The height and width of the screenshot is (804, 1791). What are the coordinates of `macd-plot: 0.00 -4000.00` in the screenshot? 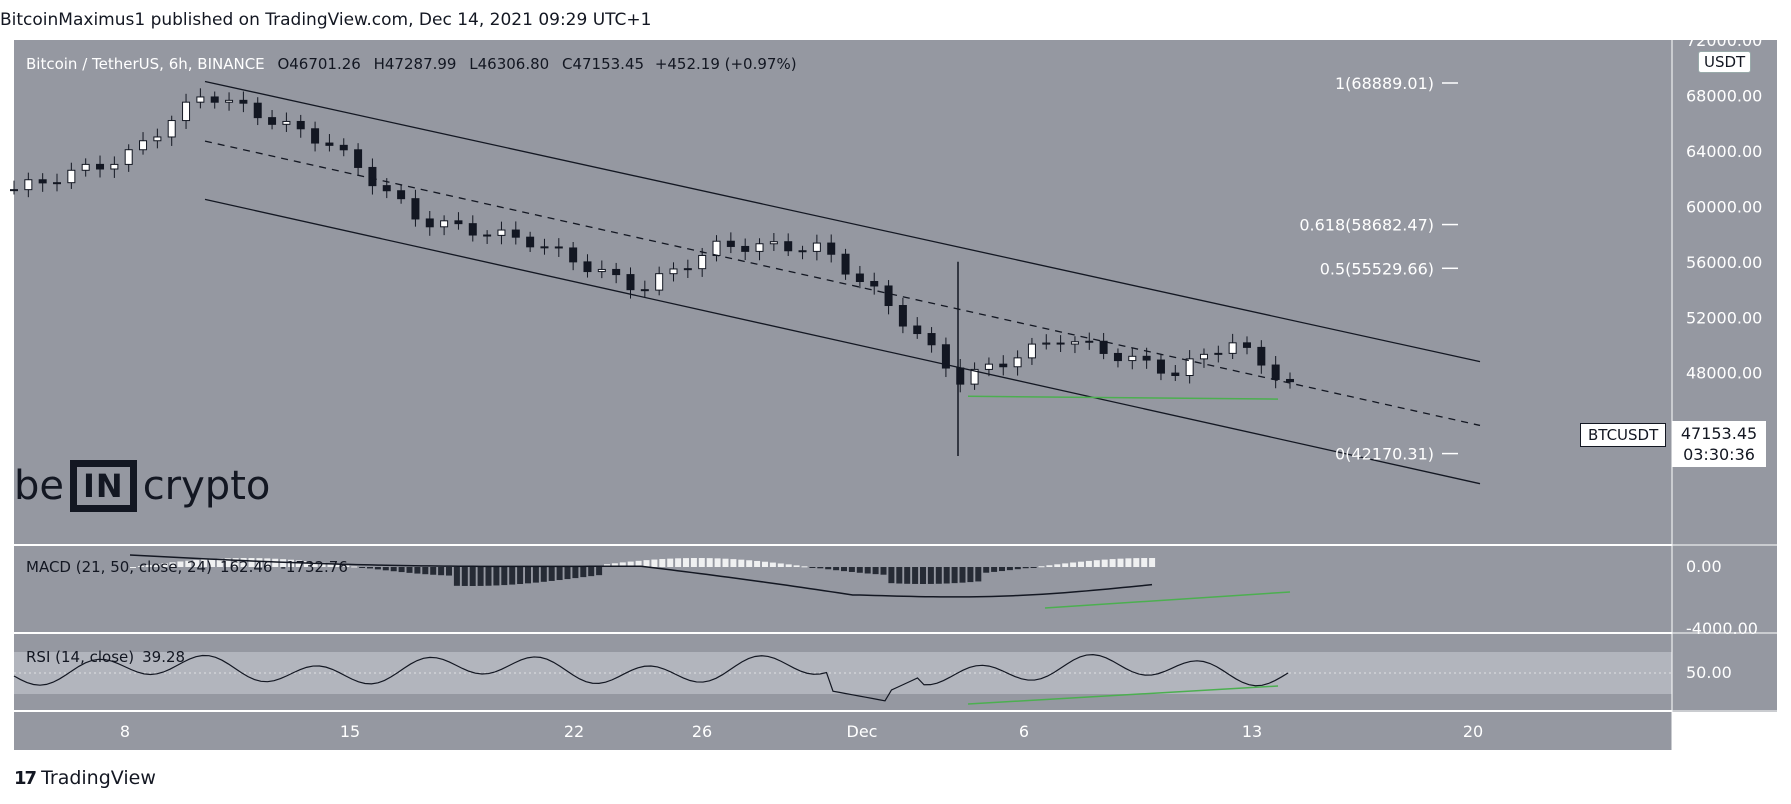 It's located at (943, 596).